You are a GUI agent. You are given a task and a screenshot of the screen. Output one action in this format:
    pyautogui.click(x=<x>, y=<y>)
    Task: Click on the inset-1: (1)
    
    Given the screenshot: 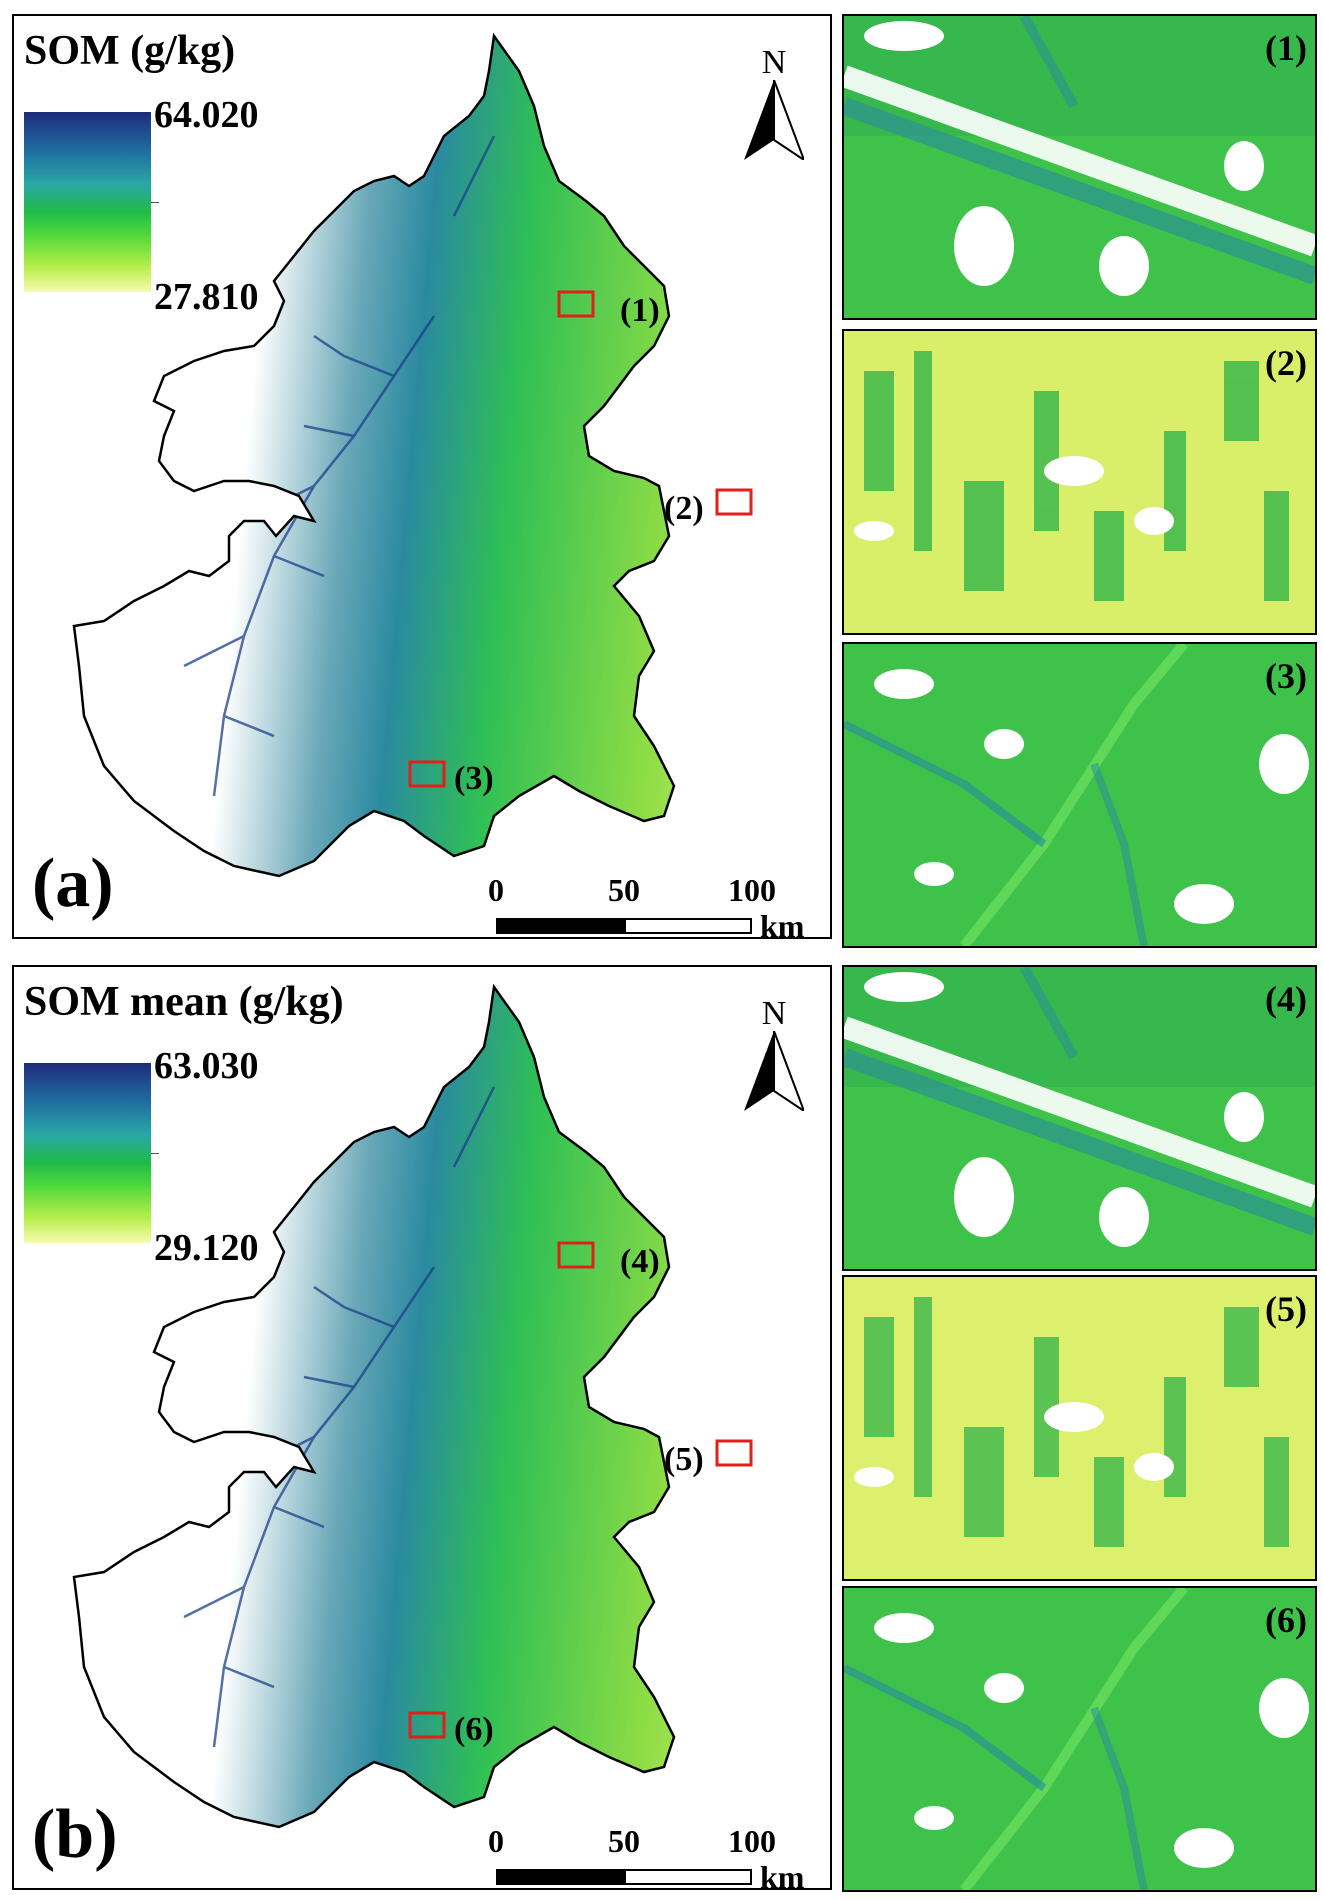 What is the action you would take?
    pyautogui.click(x=1079, y=167)
    